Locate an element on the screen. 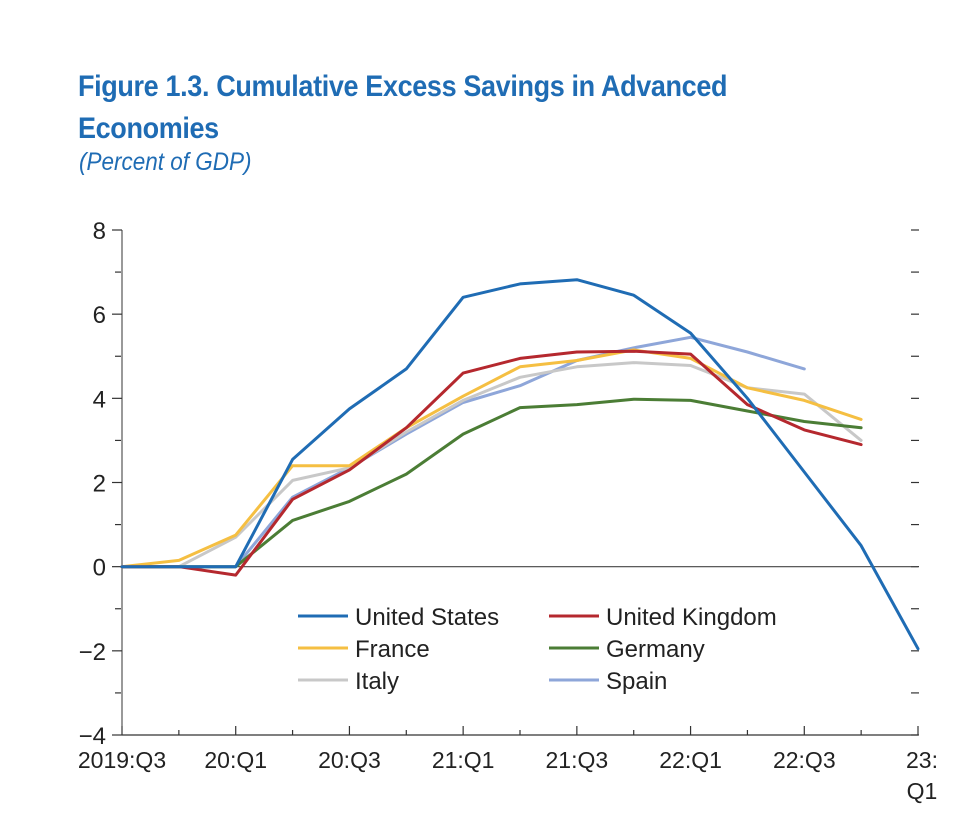 The height and width of the screenshot is (838, 960). legend-label-france: France is located at coordinates (392, 649).